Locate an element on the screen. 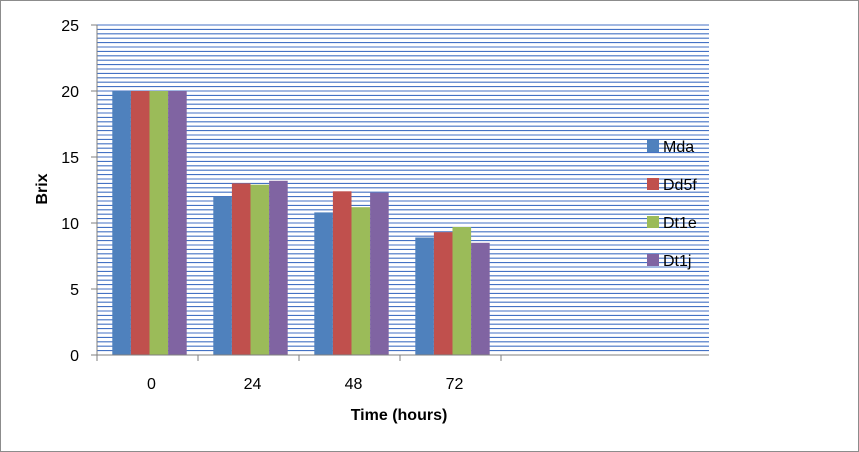 The height and width of the screenshot is (452, 859). x-tick-label: 0 is located at coordinates (151, 384).